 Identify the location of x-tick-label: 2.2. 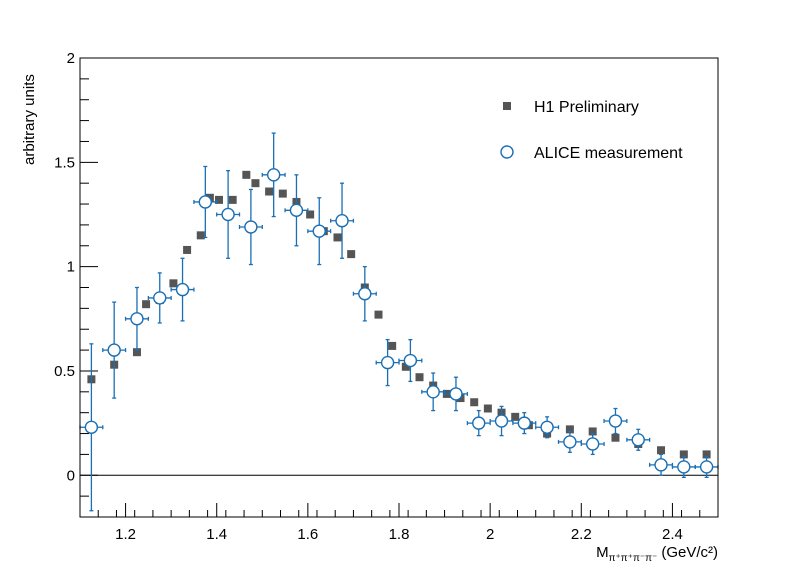
(581, 534).